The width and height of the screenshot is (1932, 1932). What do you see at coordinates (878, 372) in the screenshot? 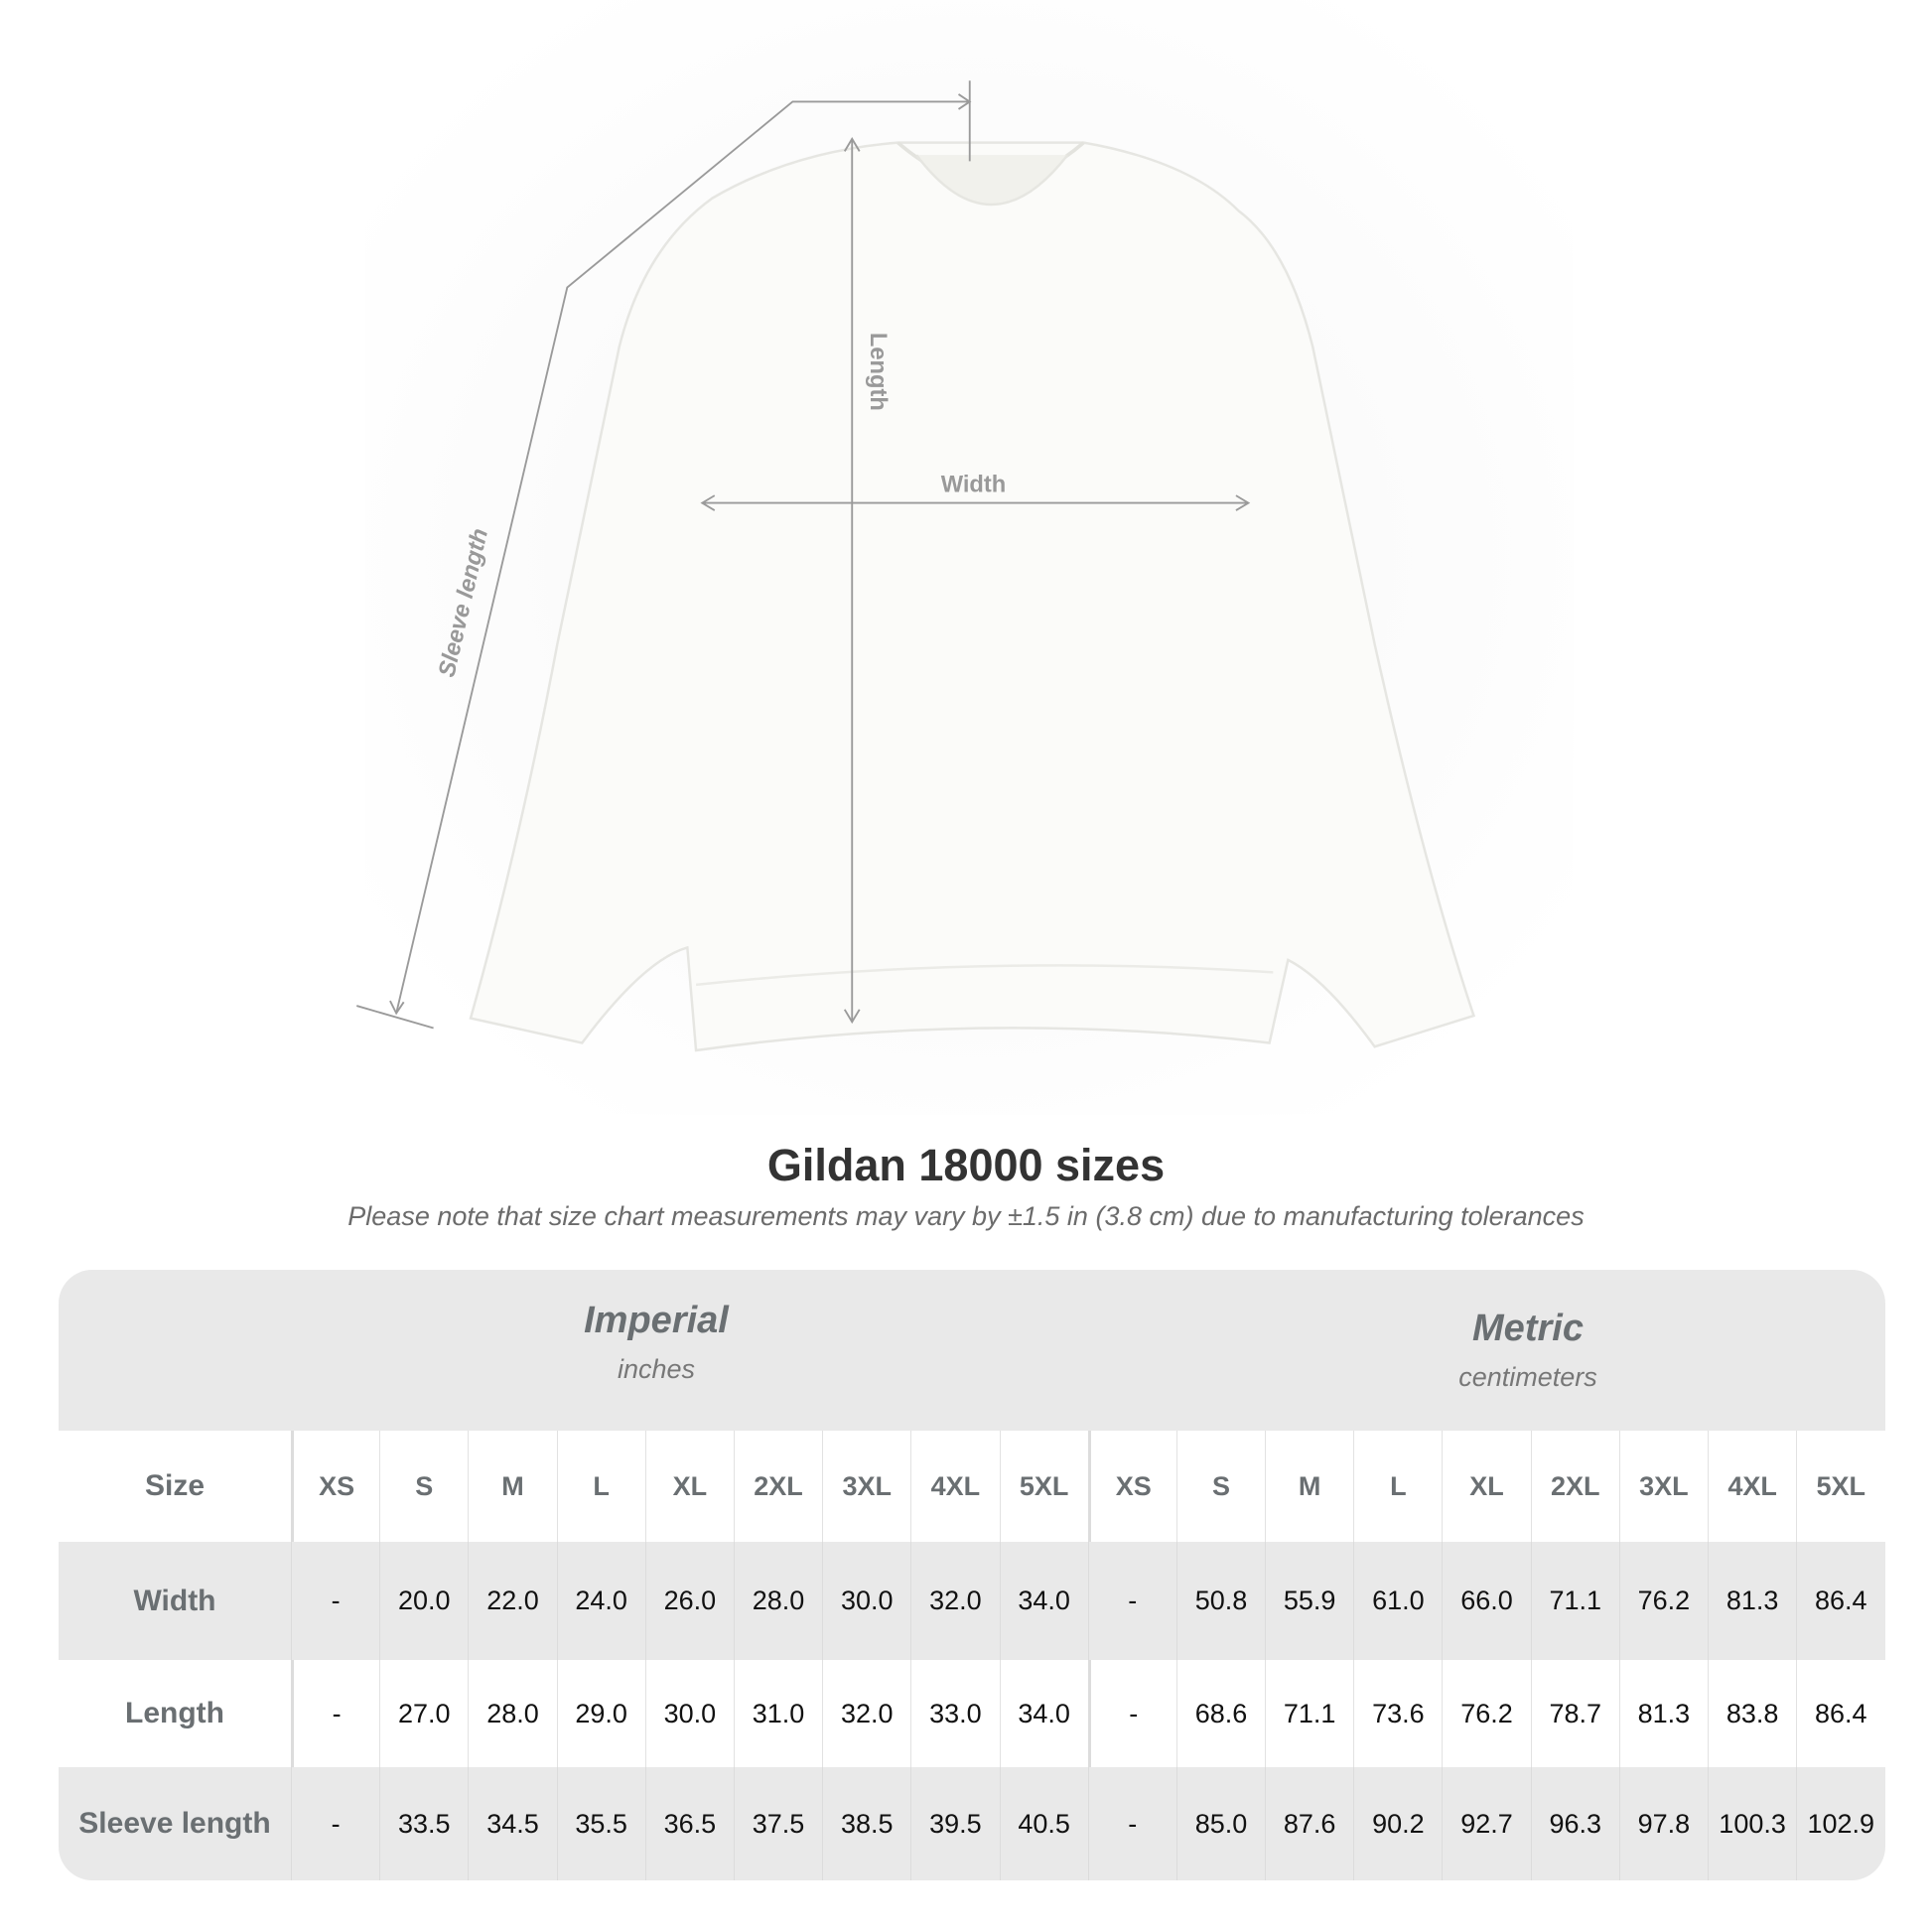
I see `length-label: Length` at bounding box center [878, 372].